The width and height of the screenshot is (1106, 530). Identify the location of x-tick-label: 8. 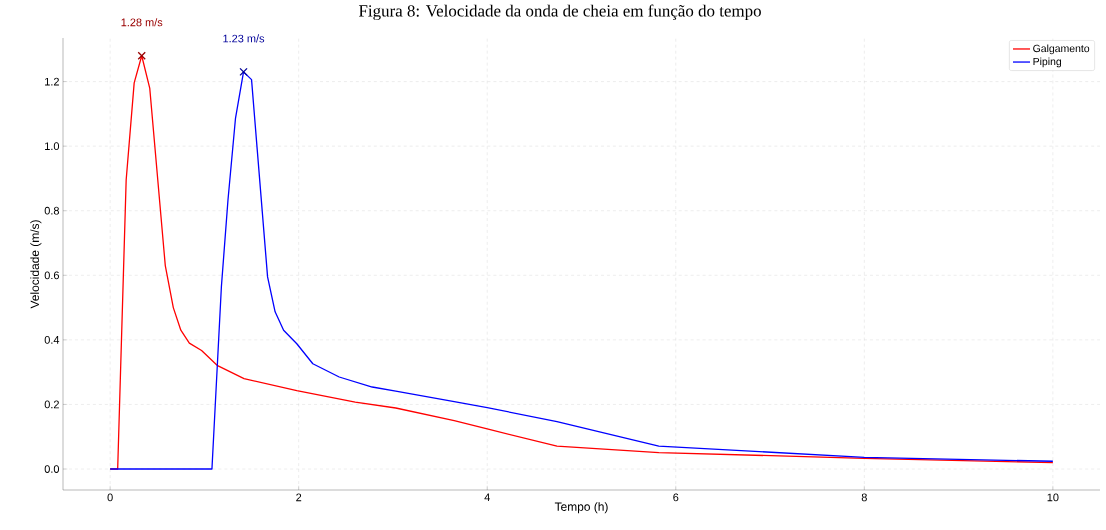
(864, 497).